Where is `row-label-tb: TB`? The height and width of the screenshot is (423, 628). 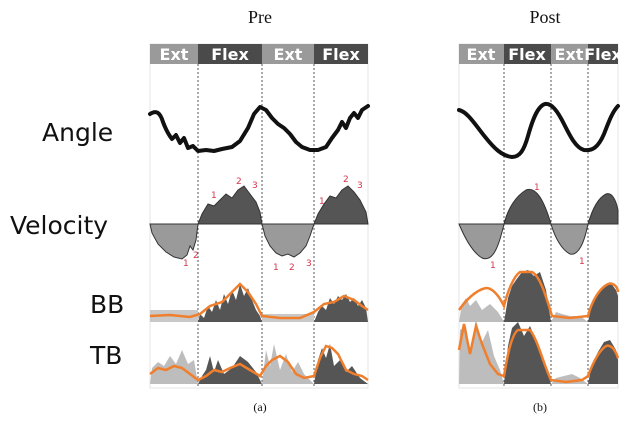
row-label-tb: TB is located at coordinates (105, 355).